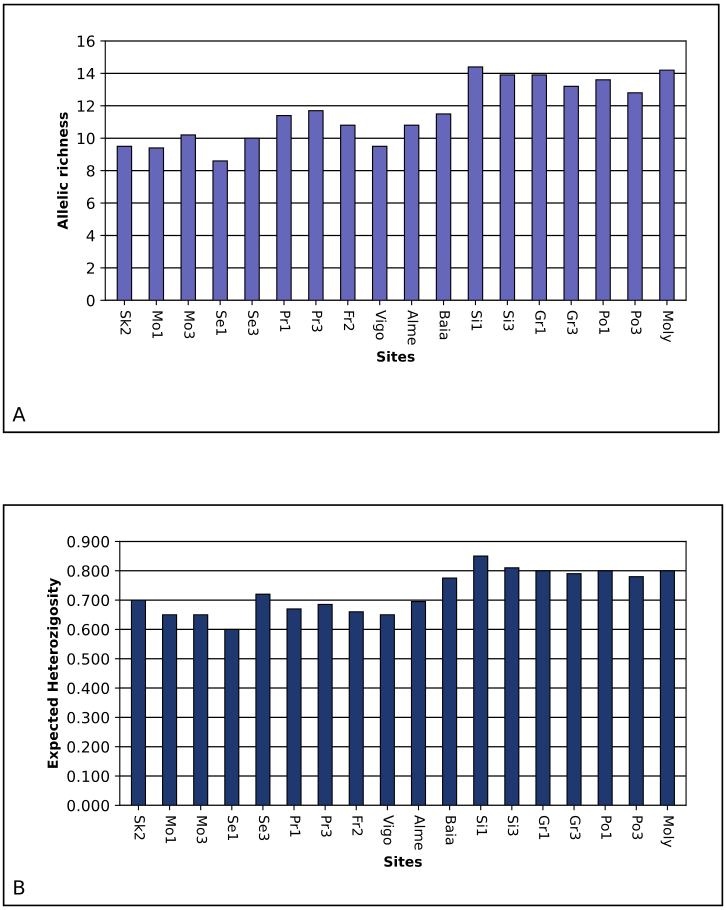 Image resolution: width=726 pixels, height=910 pixels. Describe the element at coordinates (62, 171) in the screenshot. I see `y-axis-title: Allelic richness` at that location.